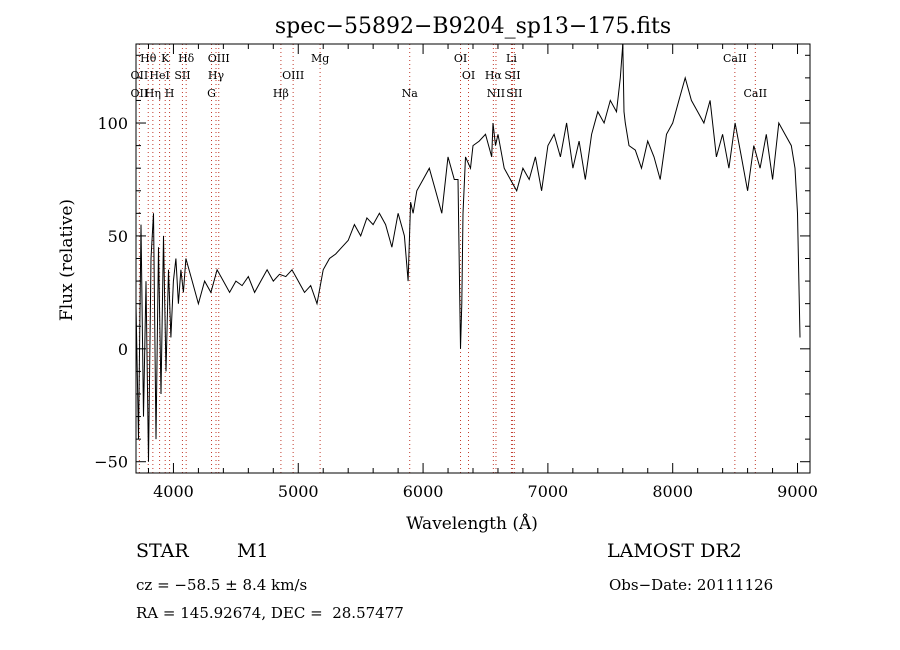 This screenshot has height=650, width=900. What do you see at coordinates (159, 75) in the screenshot?
I see `line-label: HeI` at bounding box center [159, 75].